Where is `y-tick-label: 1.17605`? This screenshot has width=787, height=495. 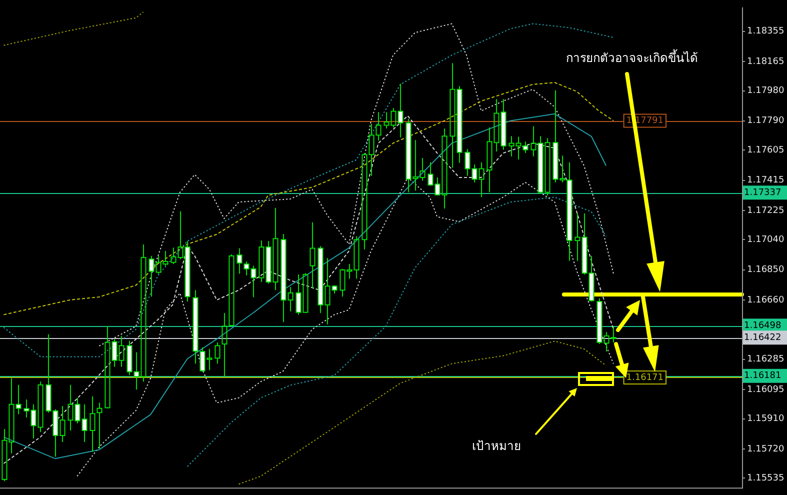
y-tick-label: 1.17605 is located at coordinates (765, 151).